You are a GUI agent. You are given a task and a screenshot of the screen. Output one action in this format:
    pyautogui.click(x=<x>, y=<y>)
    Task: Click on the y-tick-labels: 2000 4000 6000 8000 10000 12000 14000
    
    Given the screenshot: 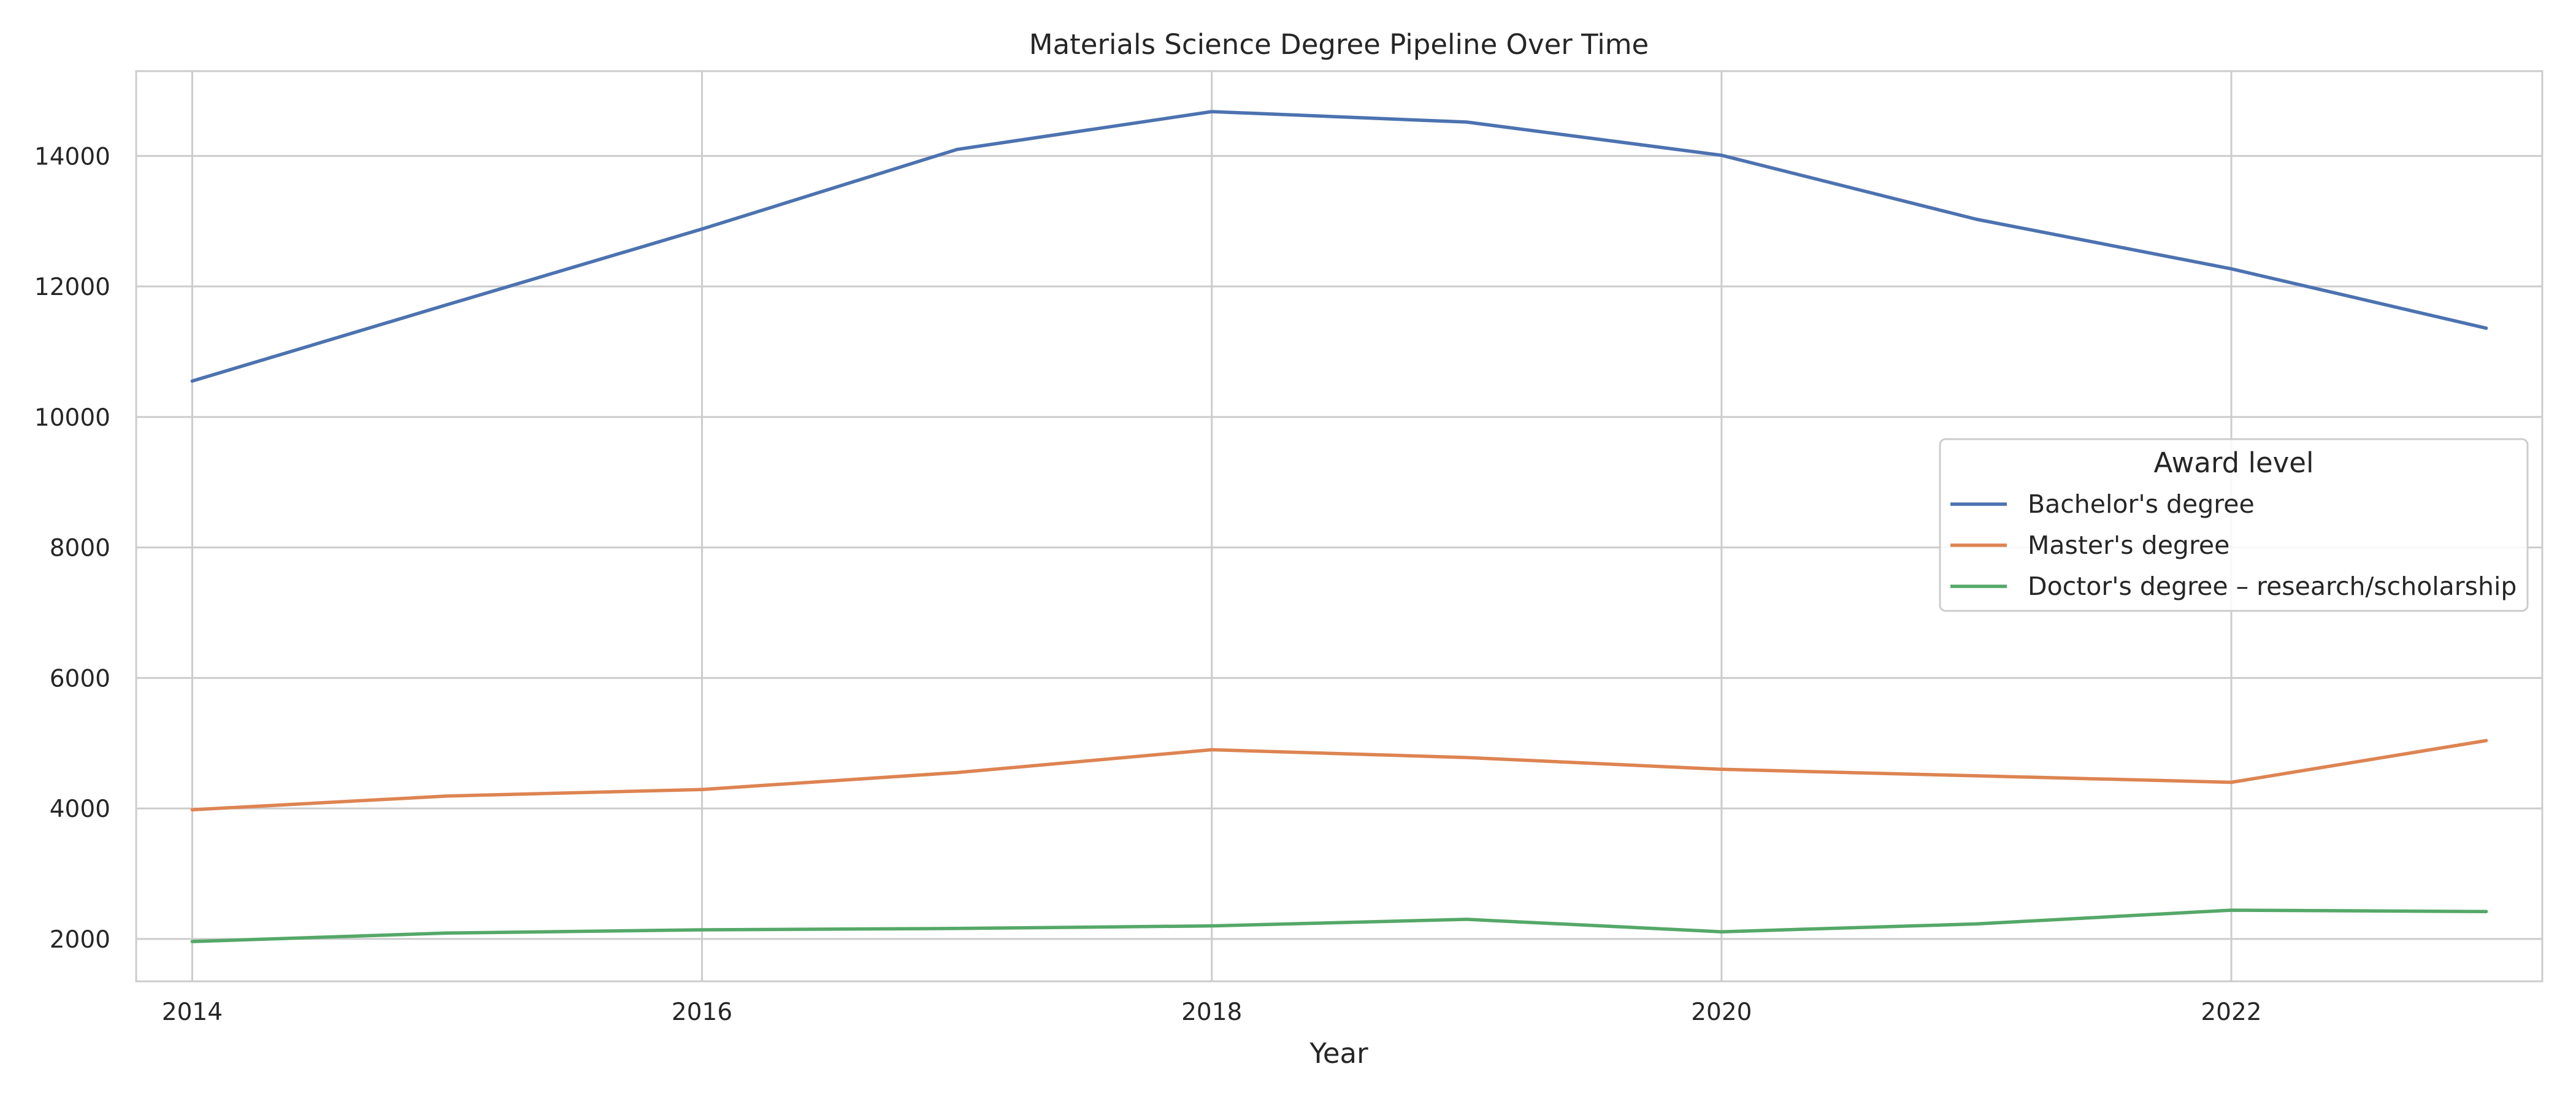 What is the action you would take?
    pyautogui.click(x=72, y=548)
    